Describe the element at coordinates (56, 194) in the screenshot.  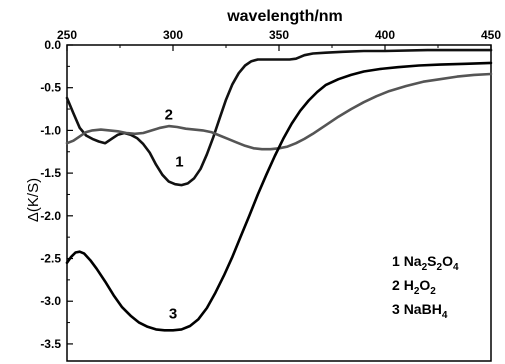
I see `y-axis: 0.0 -0.5 -1.0 -1.5 -2.0 -2.5 -3.0 -3.5` at that location.